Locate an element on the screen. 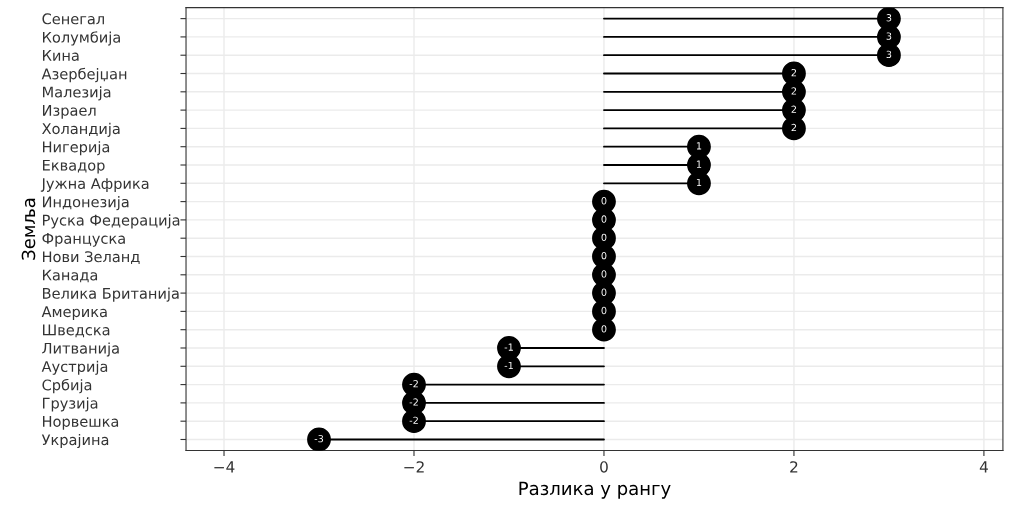 The height and width of the screenshot is (509, 1011). y-tick-label: Литванија is located at coordinates (80, 349).